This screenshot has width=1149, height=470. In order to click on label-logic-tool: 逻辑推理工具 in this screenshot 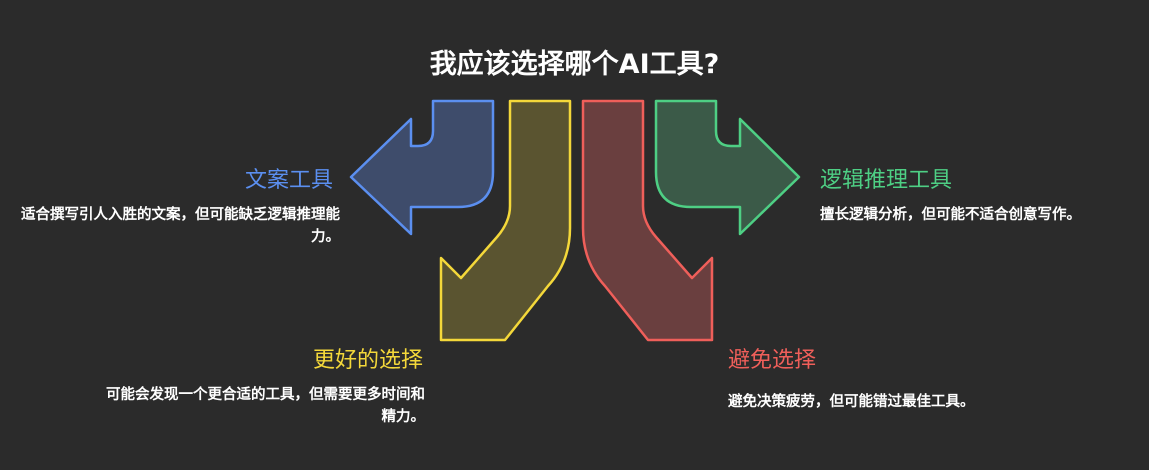, I will do `click(886, 180)`.